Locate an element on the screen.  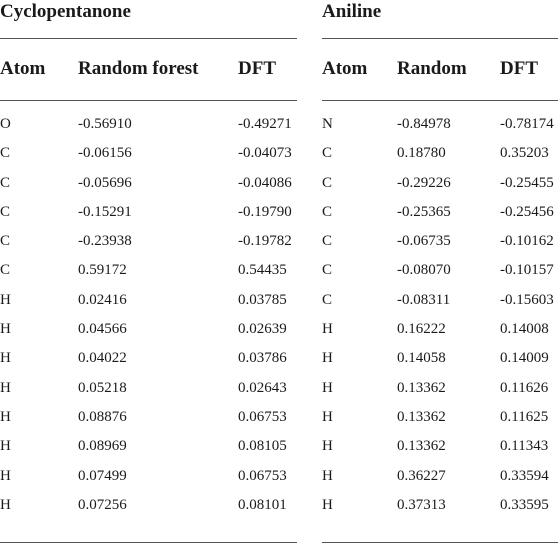
table-row: N -0.84978 -0.78174 is located at coordinates (440, 124).